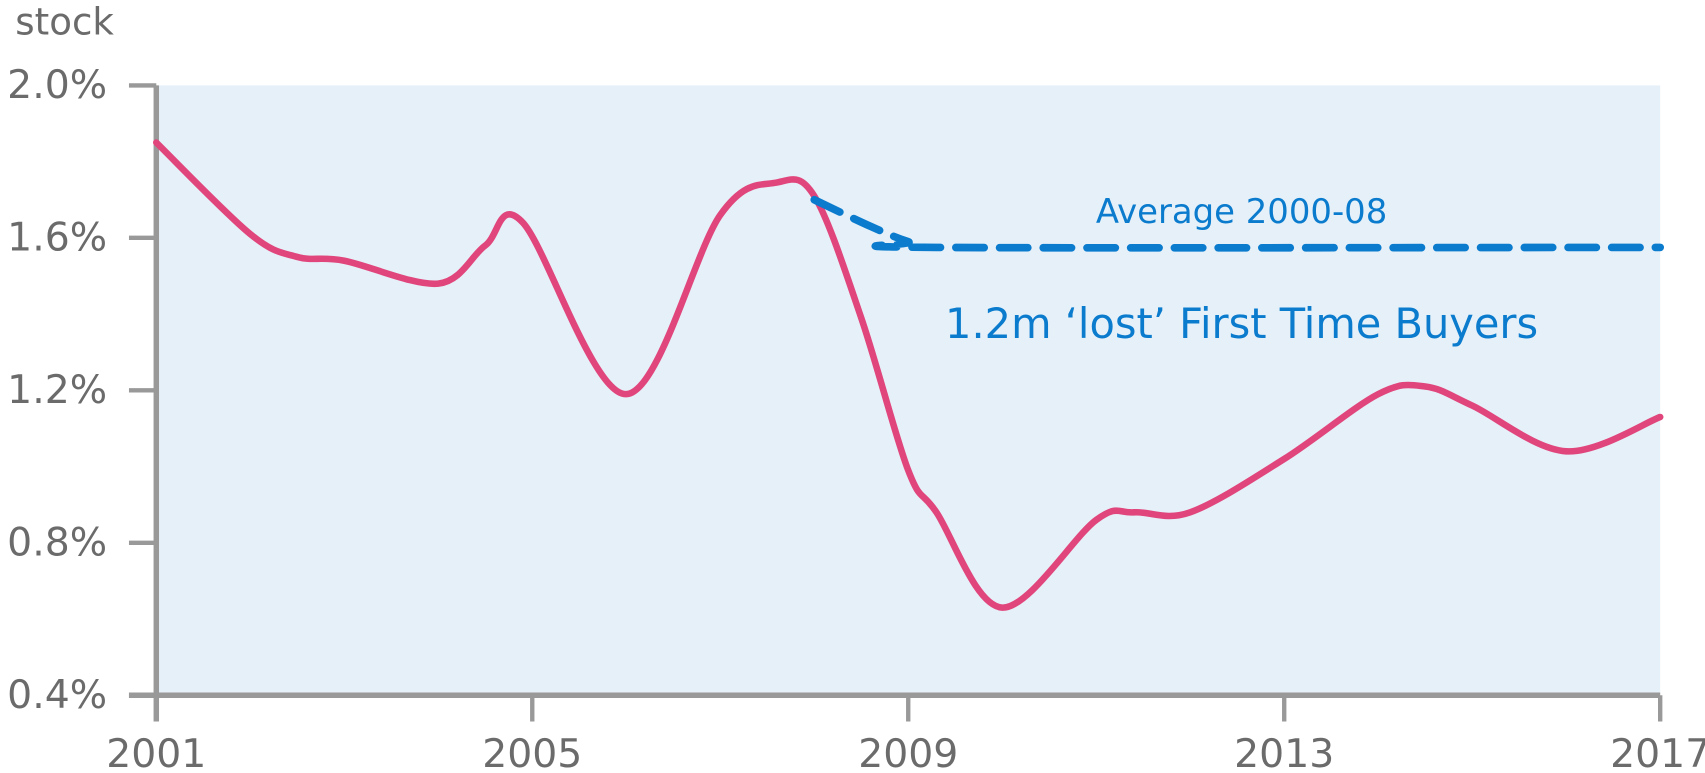  I want to click on x-tick-label: 2017, so click(1657, 752).